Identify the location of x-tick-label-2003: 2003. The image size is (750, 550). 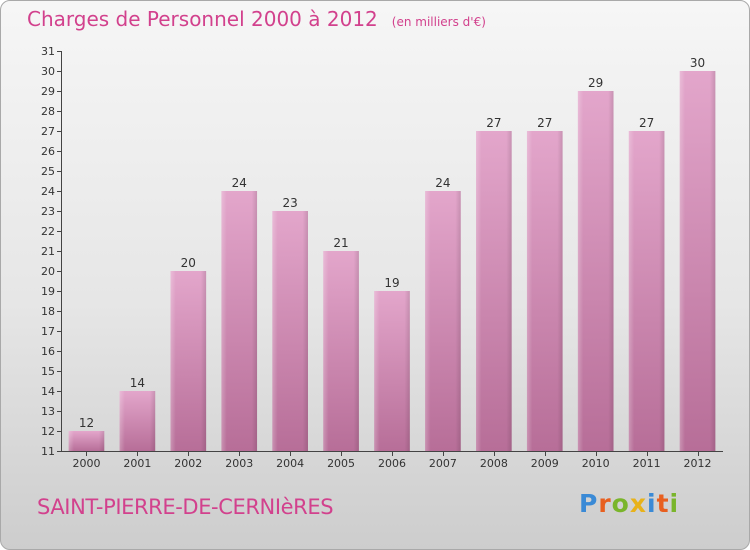
(239, 463).